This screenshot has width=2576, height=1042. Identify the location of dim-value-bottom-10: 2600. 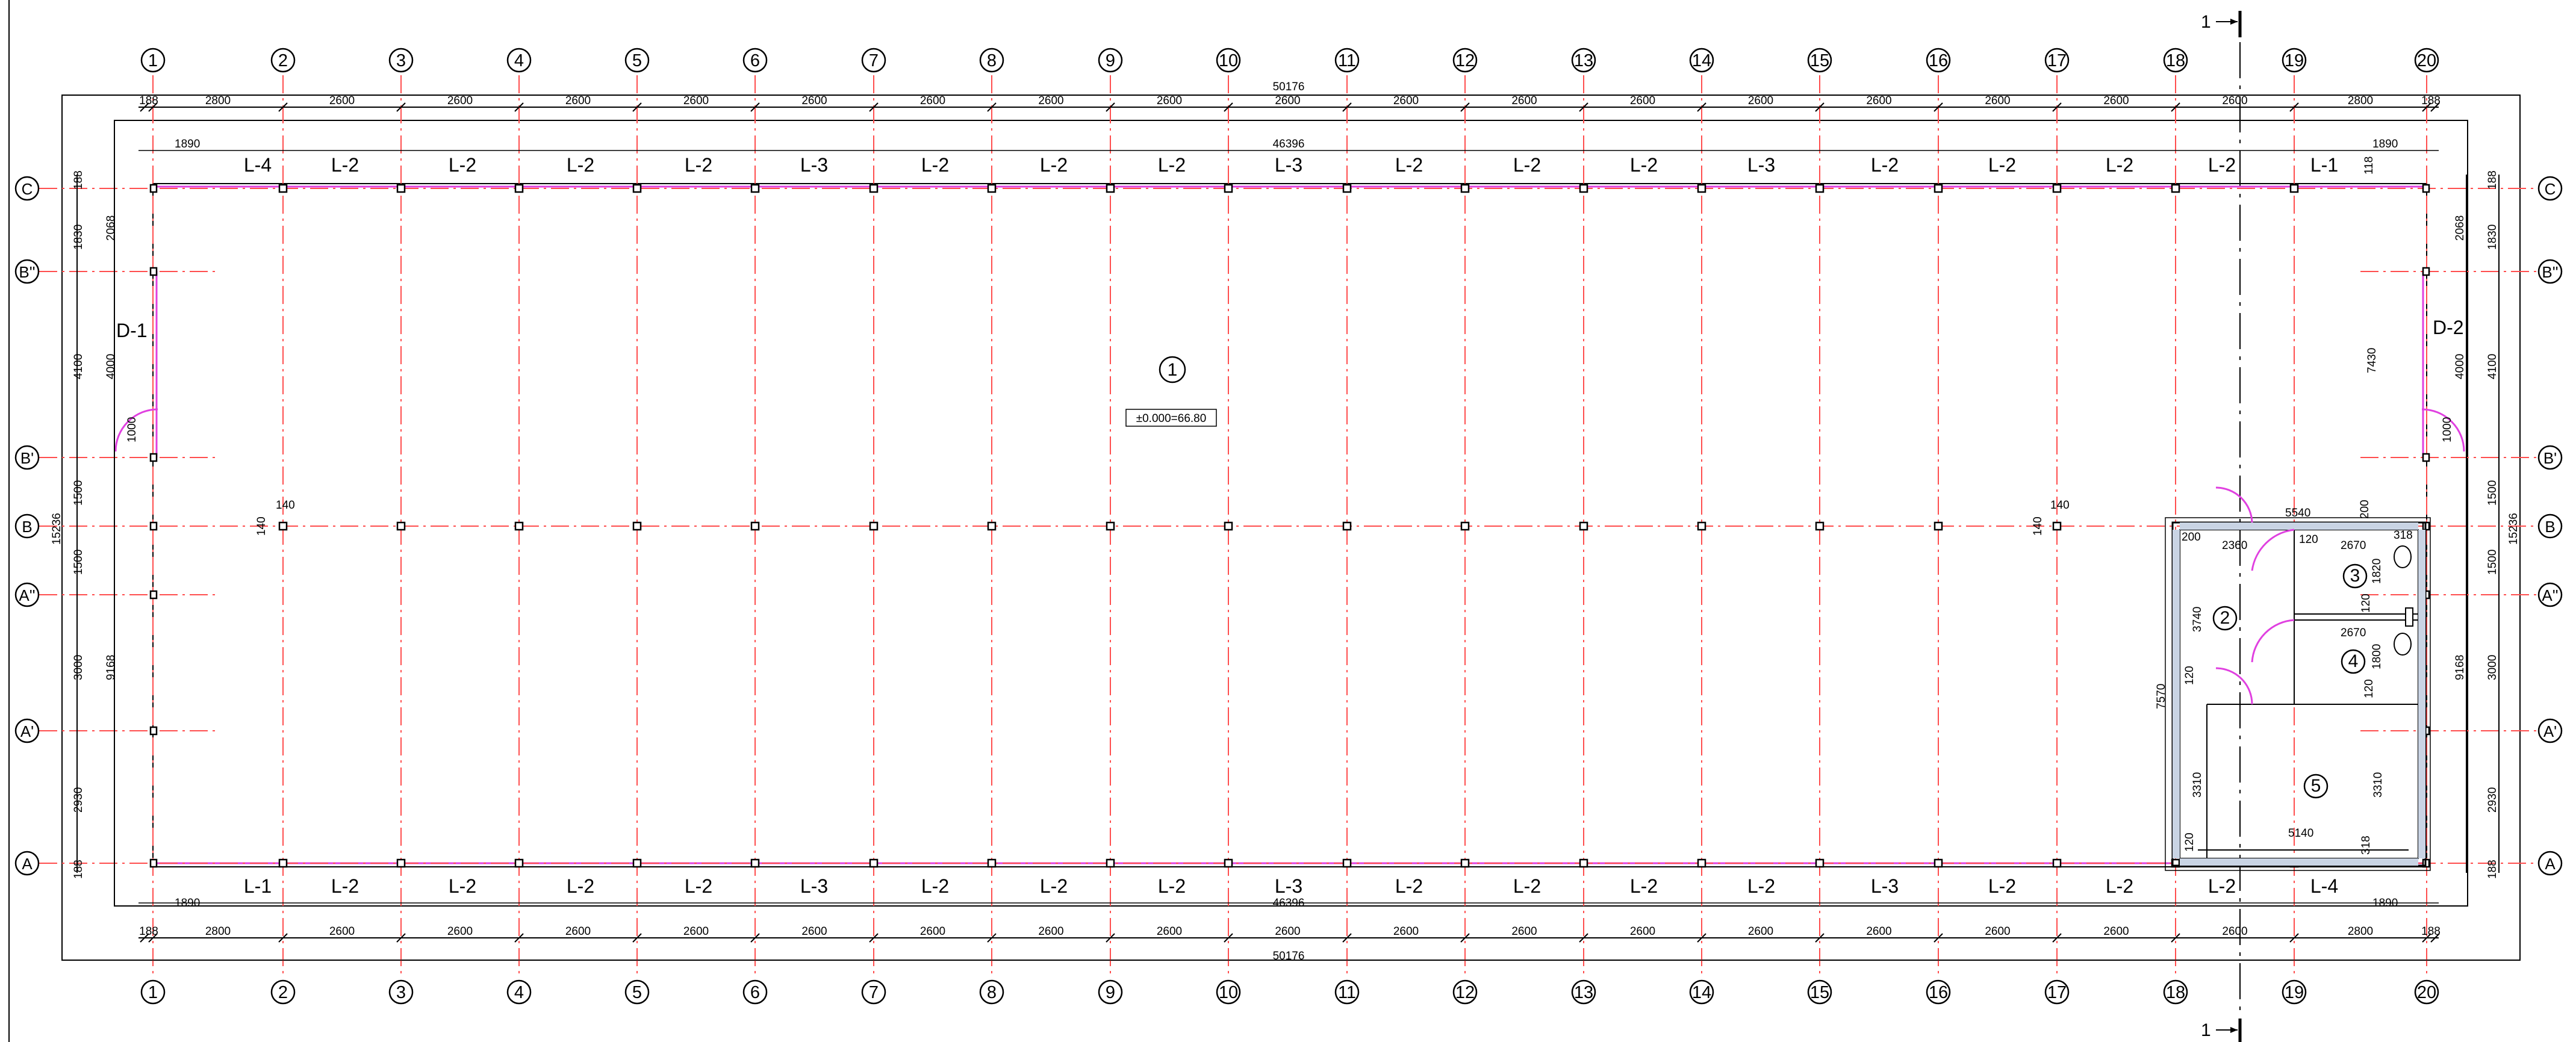
(1288, 931).